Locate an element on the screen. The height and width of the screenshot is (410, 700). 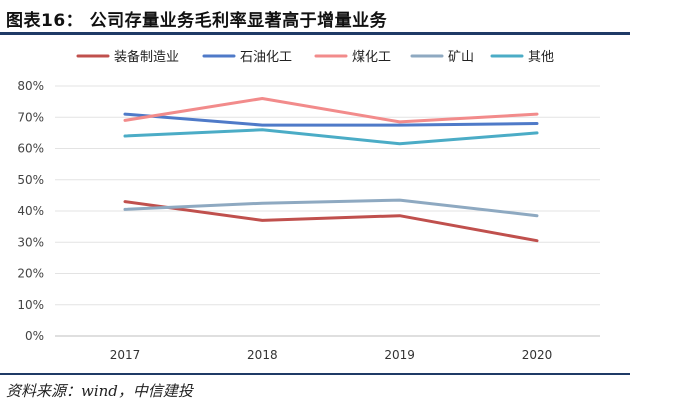
x-tick-label: 2020 is located at coordinates (537, 355).